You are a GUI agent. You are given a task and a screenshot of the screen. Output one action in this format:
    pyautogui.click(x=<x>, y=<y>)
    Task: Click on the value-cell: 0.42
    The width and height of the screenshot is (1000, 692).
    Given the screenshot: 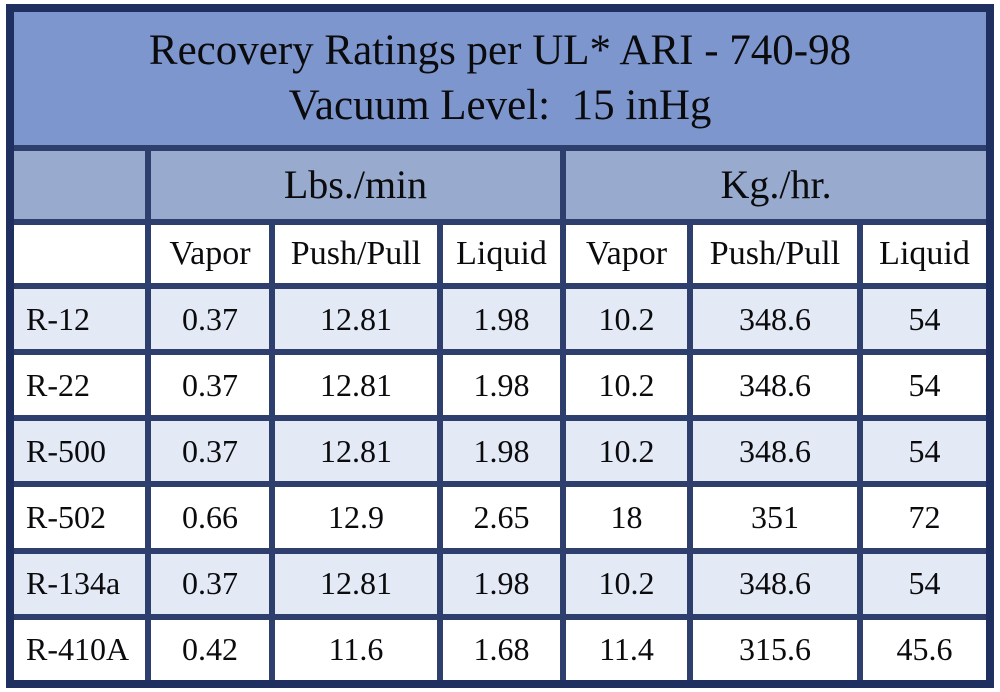 What is the action you would take?
    pyautogui.click(x=210, y=650)
    